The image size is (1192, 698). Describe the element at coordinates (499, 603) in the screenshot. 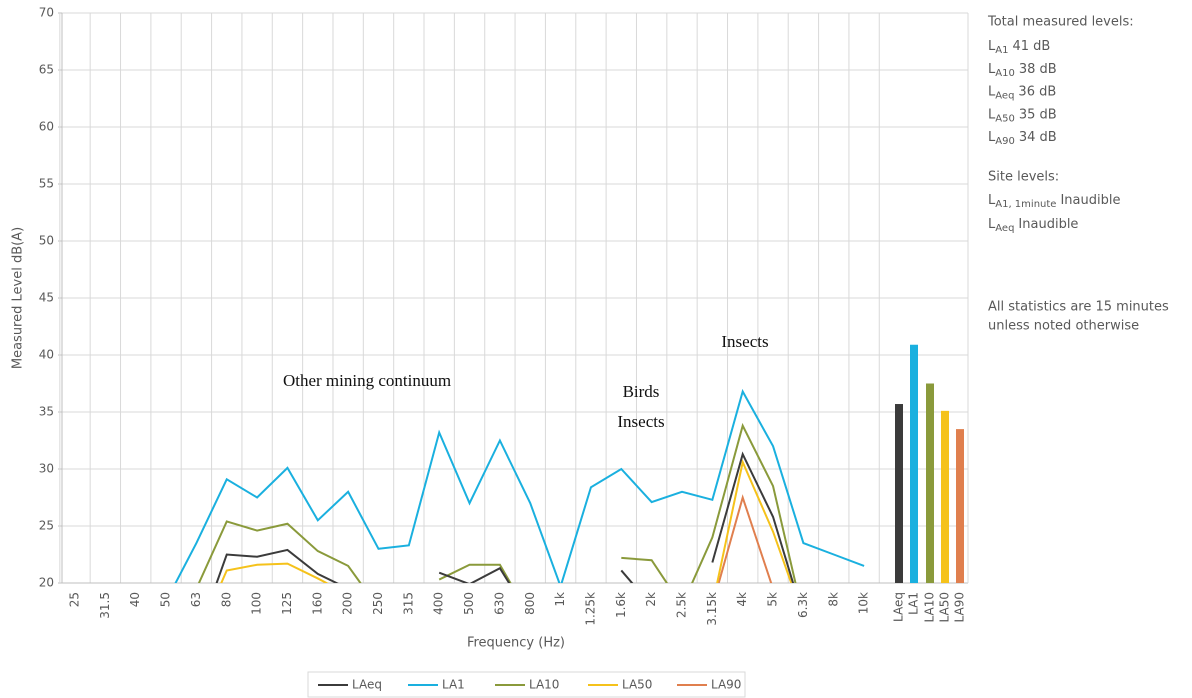

I see `x-tick-label: 630` at that location.